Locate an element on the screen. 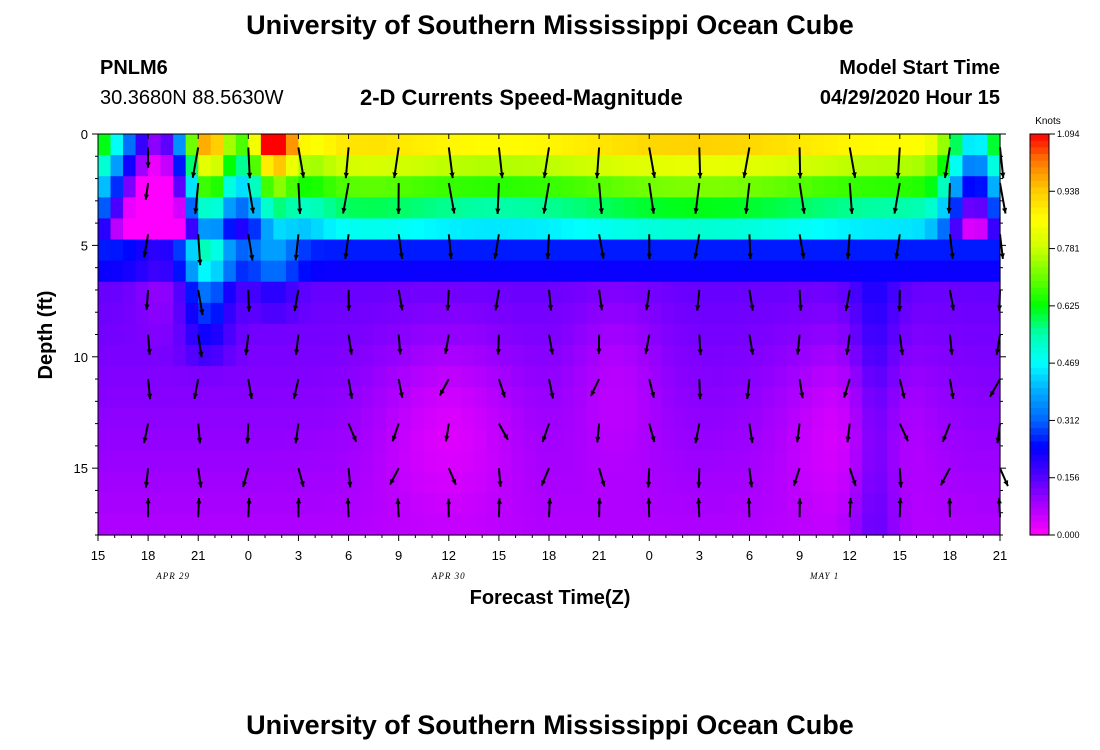  station-id: PNLM6 is located at coordinates (134, 68).